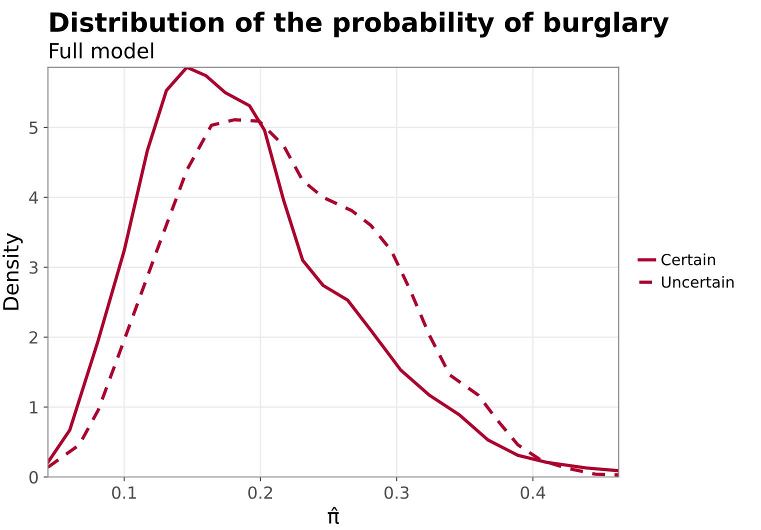 Image resolution: width=761 pixels, height=530 pixels. Describe the element at coordinates (33, 198) in the screenshot. I see `y-tick-label: 4` at that location.